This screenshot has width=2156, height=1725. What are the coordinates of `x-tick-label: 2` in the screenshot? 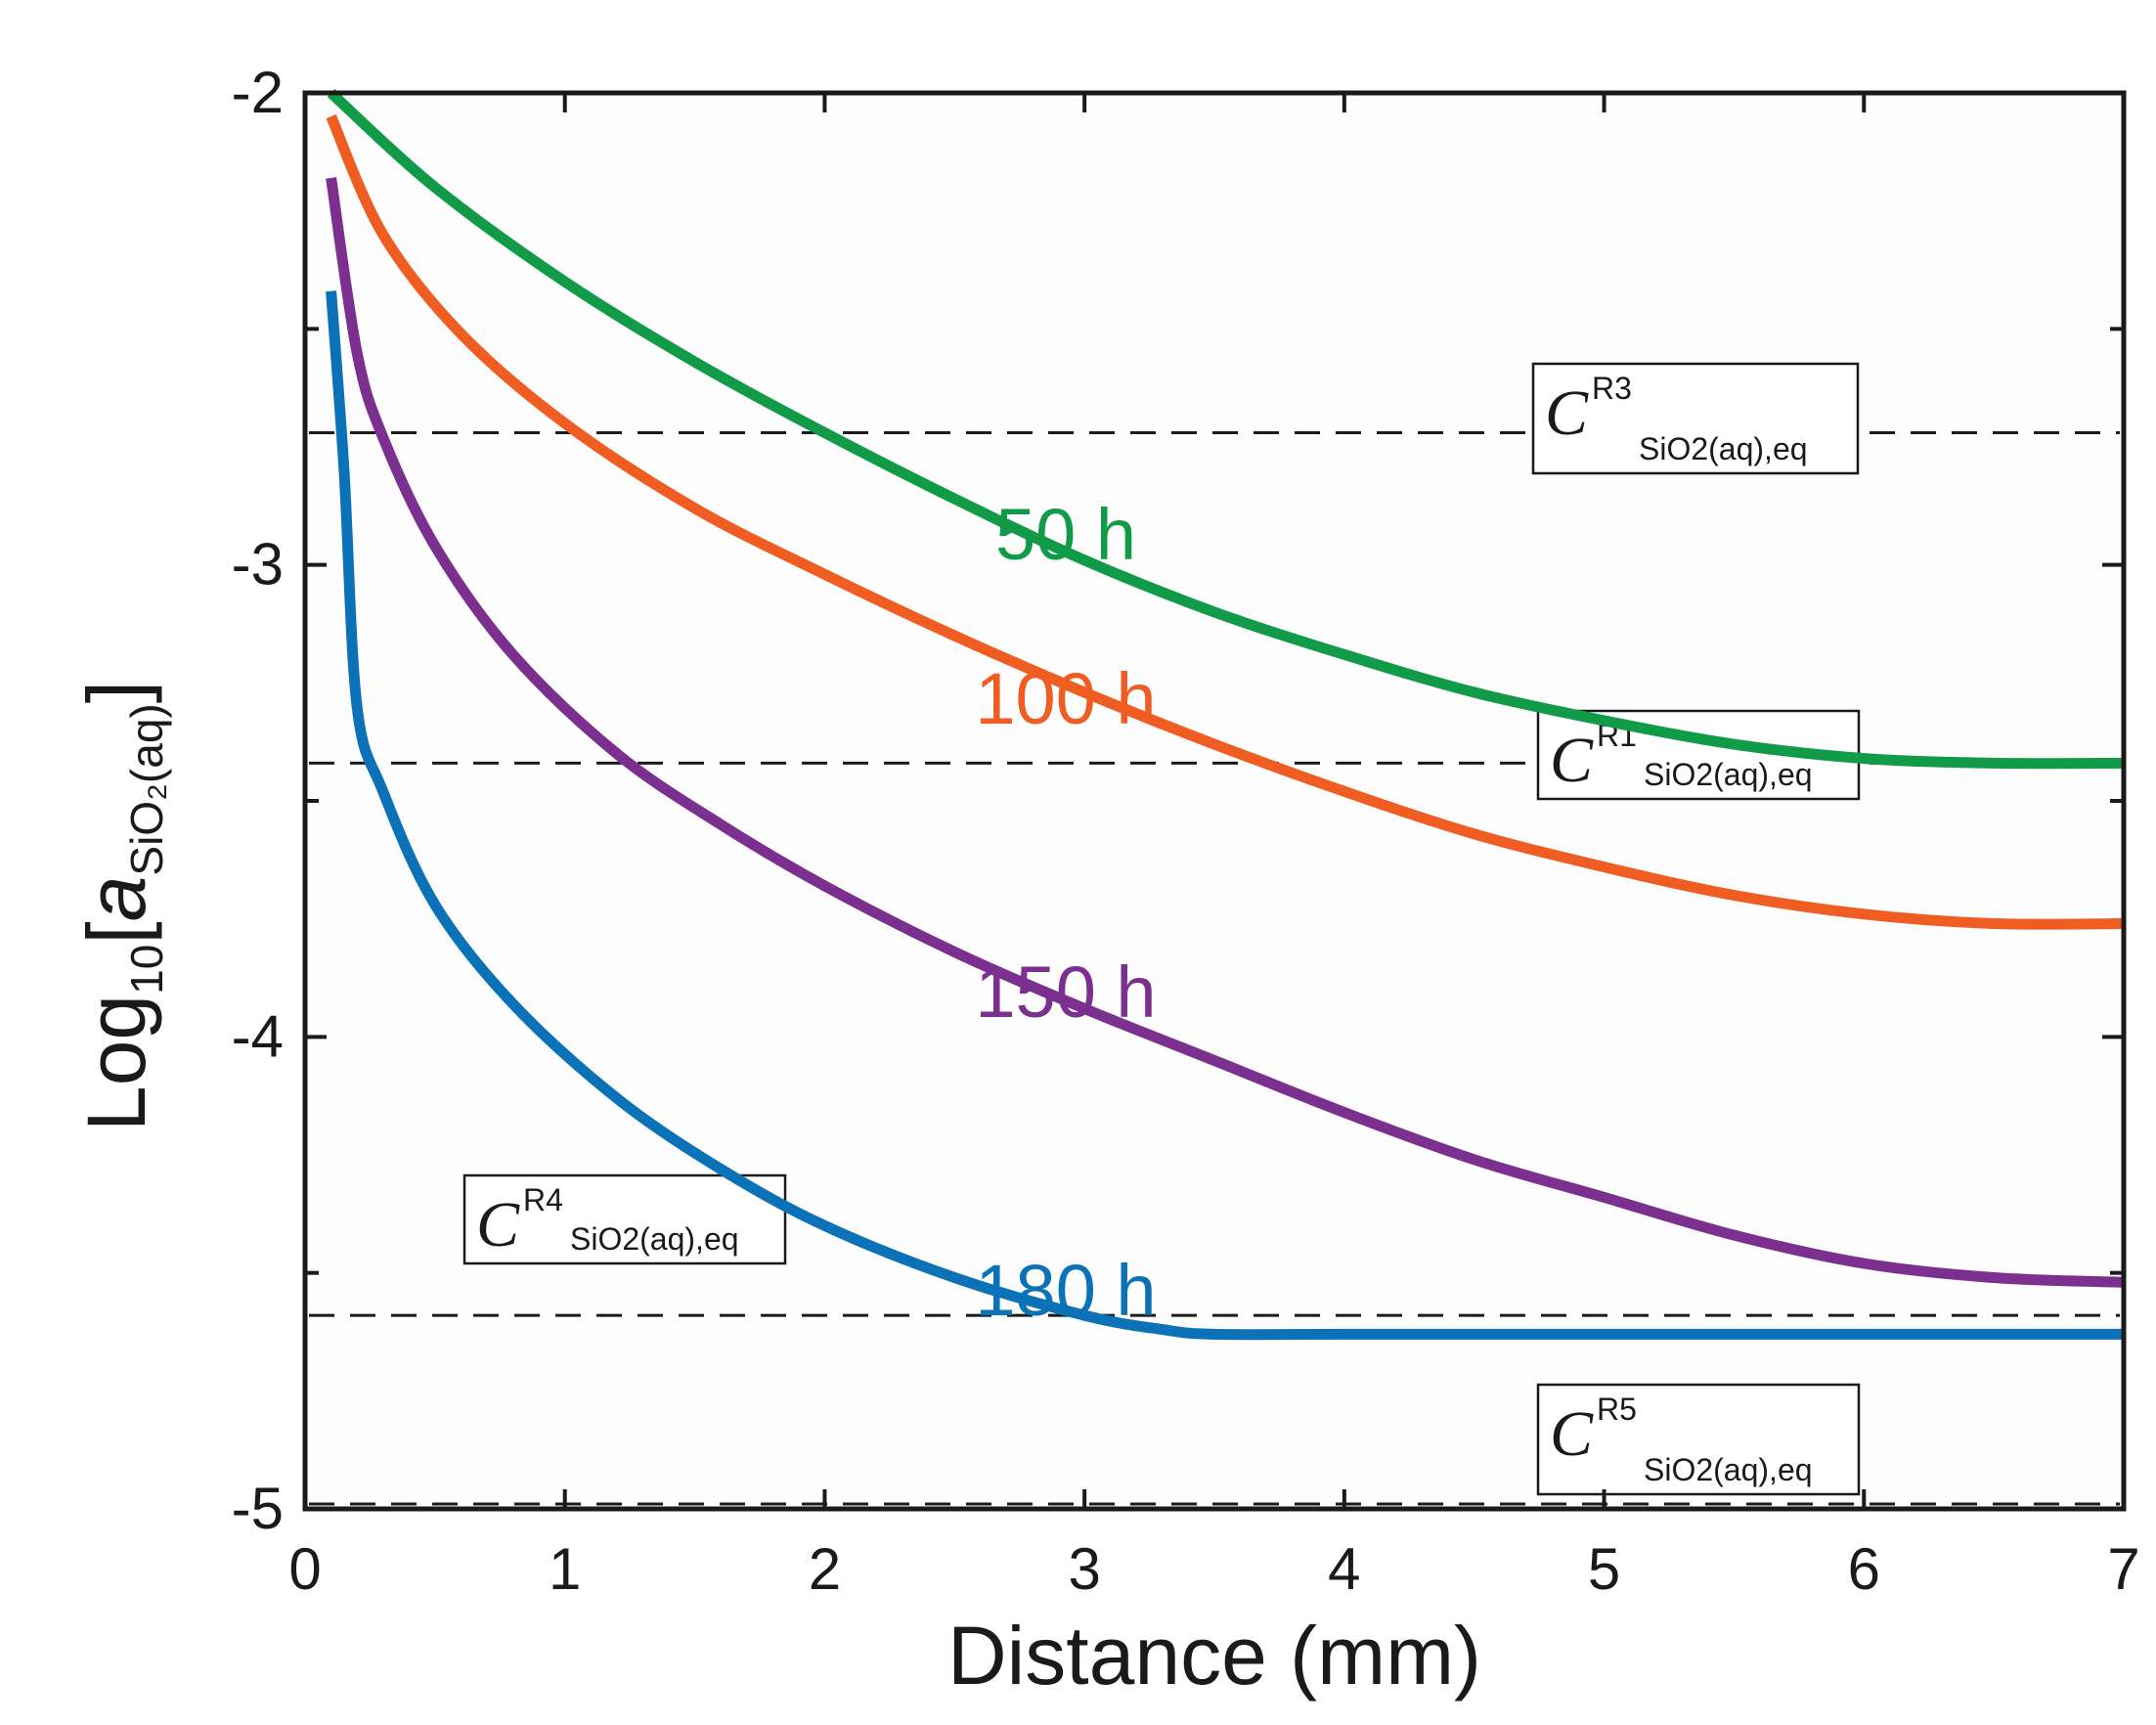 It's located at (825, 1569).